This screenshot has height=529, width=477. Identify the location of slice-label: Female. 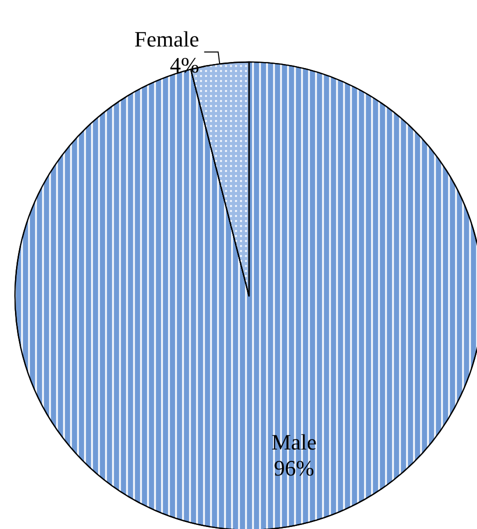
(167, 39).